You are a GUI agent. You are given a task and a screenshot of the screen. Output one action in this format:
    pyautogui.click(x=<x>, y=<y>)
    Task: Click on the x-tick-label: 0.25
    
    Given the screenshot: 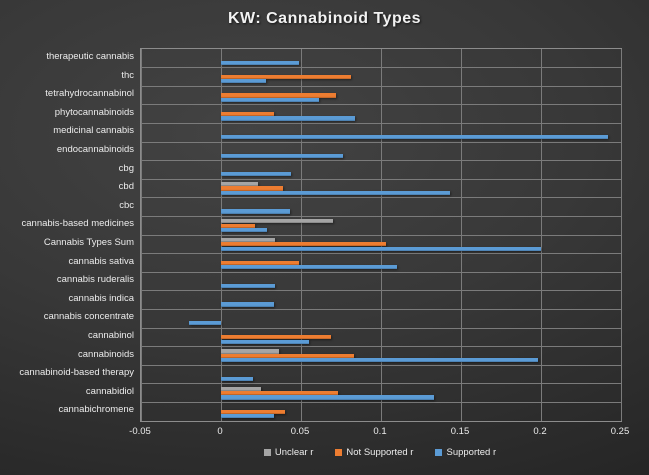 What is the action you would take?
    pyautogui.click(x=620, y=431)
    